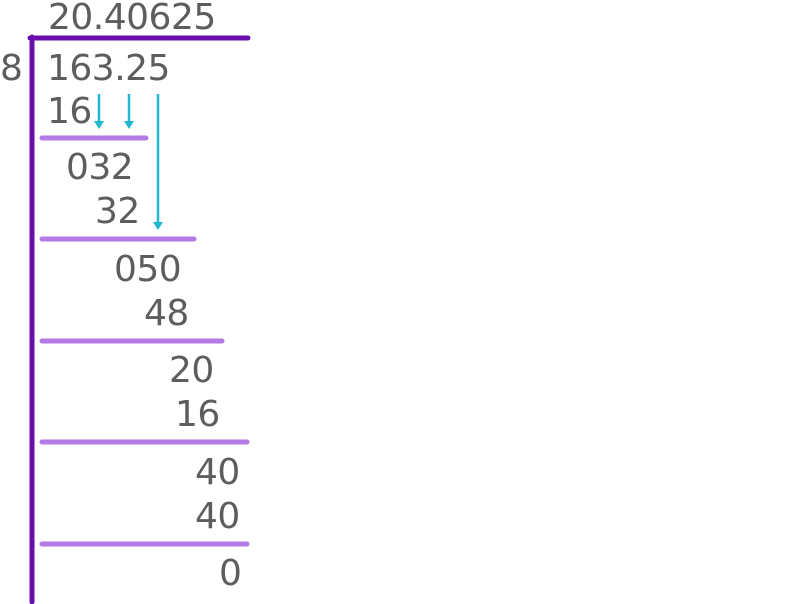 The image size is (802, 604). Describe the element at coordinates (230, 573) in the screenshot. I see `final-remainder: 0` at that location.